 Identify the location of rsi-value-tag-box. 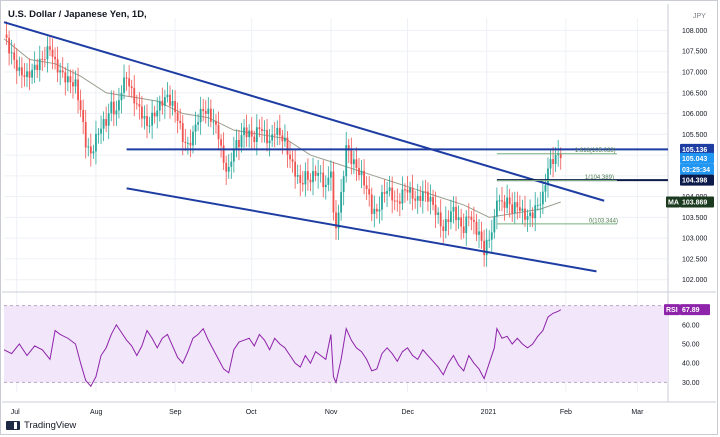
(695, 310).